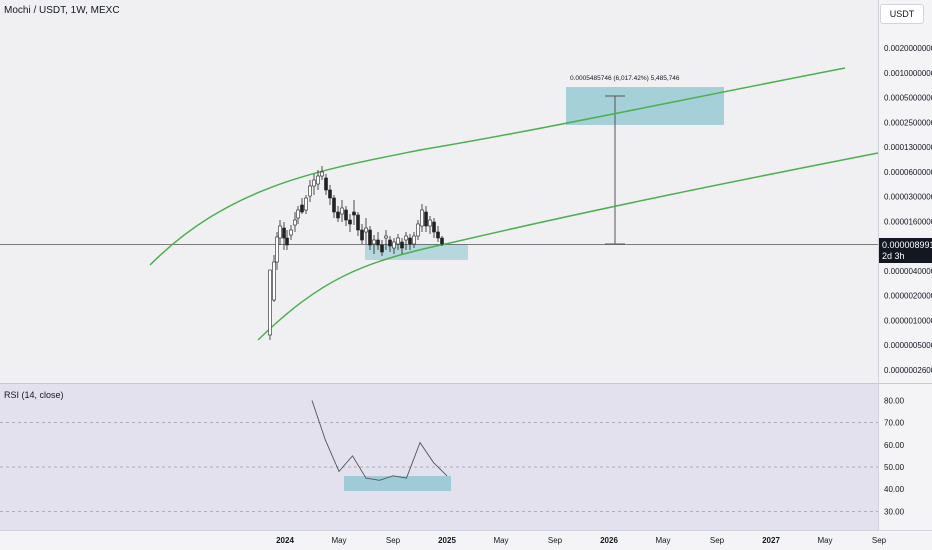 This screenshot has height=550, width=932. What do you see at coordinates (447, 540) in the screenshot?
I see `time-tick-label: 2025` at bounding box center [447, 540].